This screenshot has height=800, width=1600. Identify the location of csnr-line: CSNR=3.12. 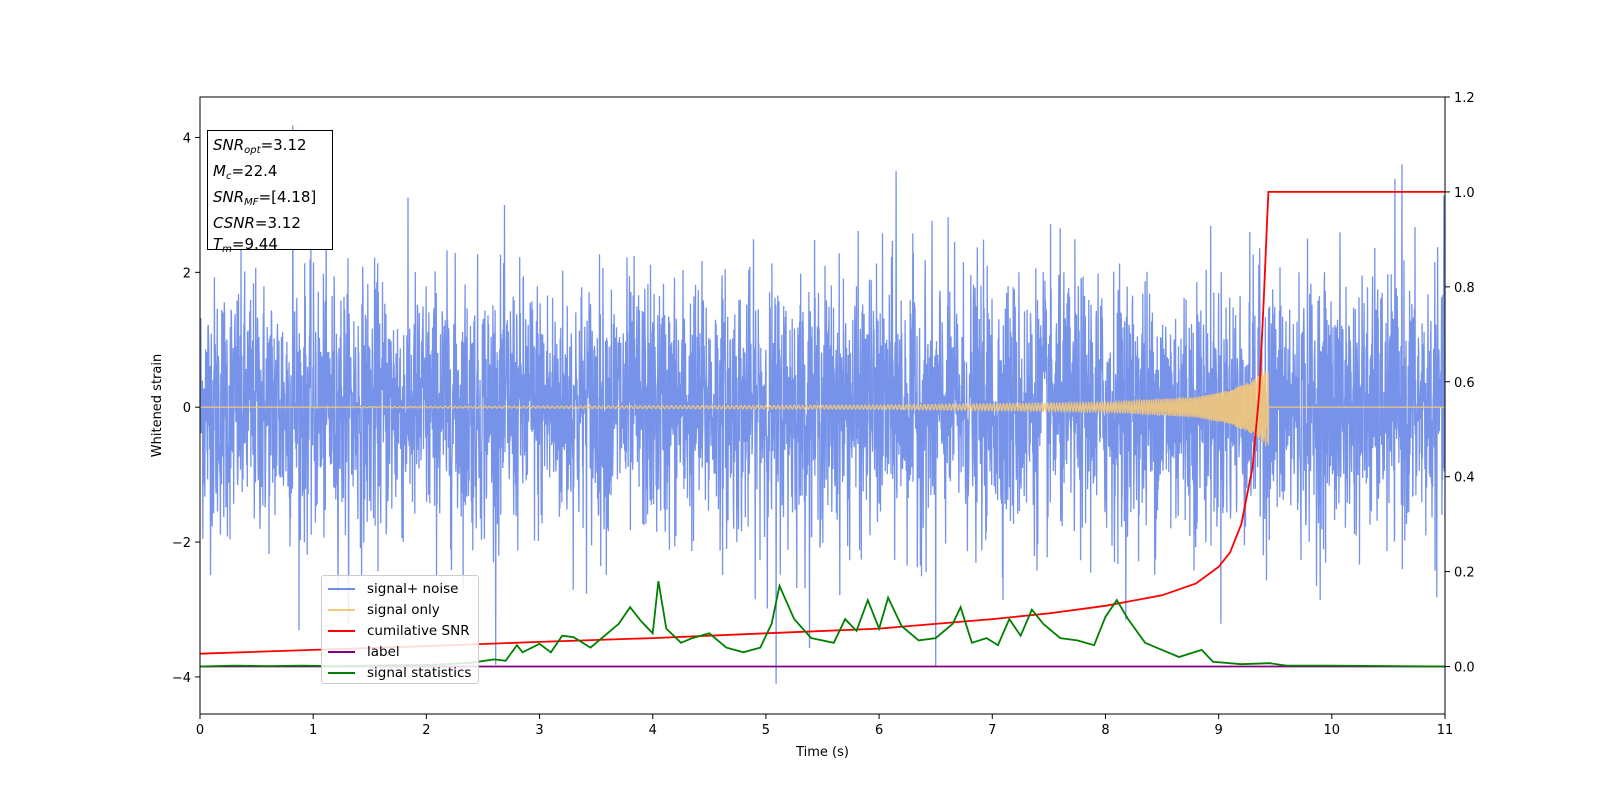
(257, 223).